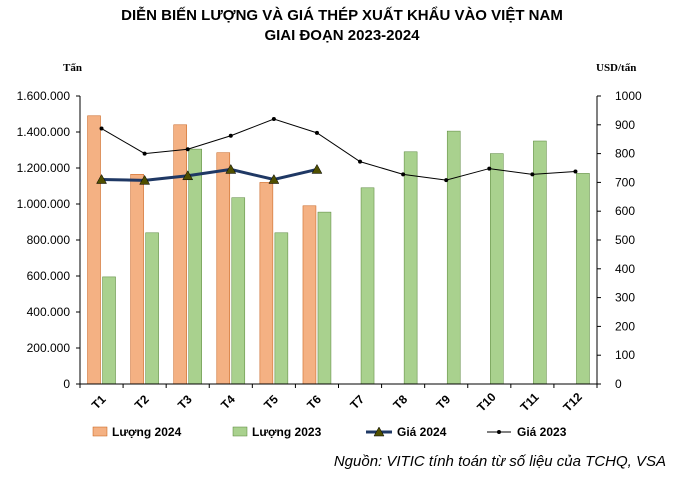 This screenshot has width=684, height=488. What do you see at coordinates (274, 179) in the screenshot?
I see `point-gia-2024-t5` at bounding box center [274, 179].